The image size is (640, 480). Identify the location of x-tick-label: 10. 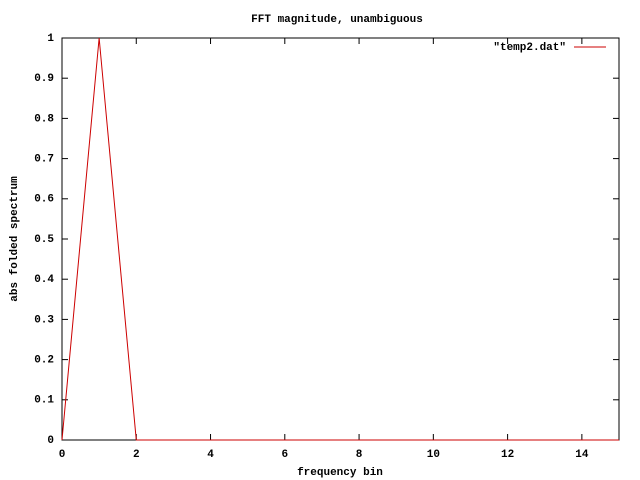
(433, 455).